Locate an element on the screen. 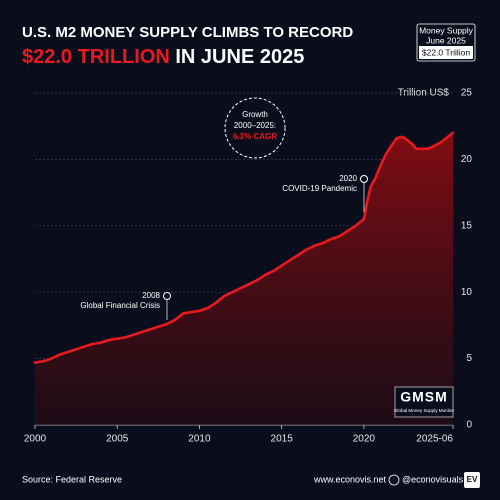 This screenshot has width=500, height=500. badge-line: Money Supply is located at coordinates (446, 30).